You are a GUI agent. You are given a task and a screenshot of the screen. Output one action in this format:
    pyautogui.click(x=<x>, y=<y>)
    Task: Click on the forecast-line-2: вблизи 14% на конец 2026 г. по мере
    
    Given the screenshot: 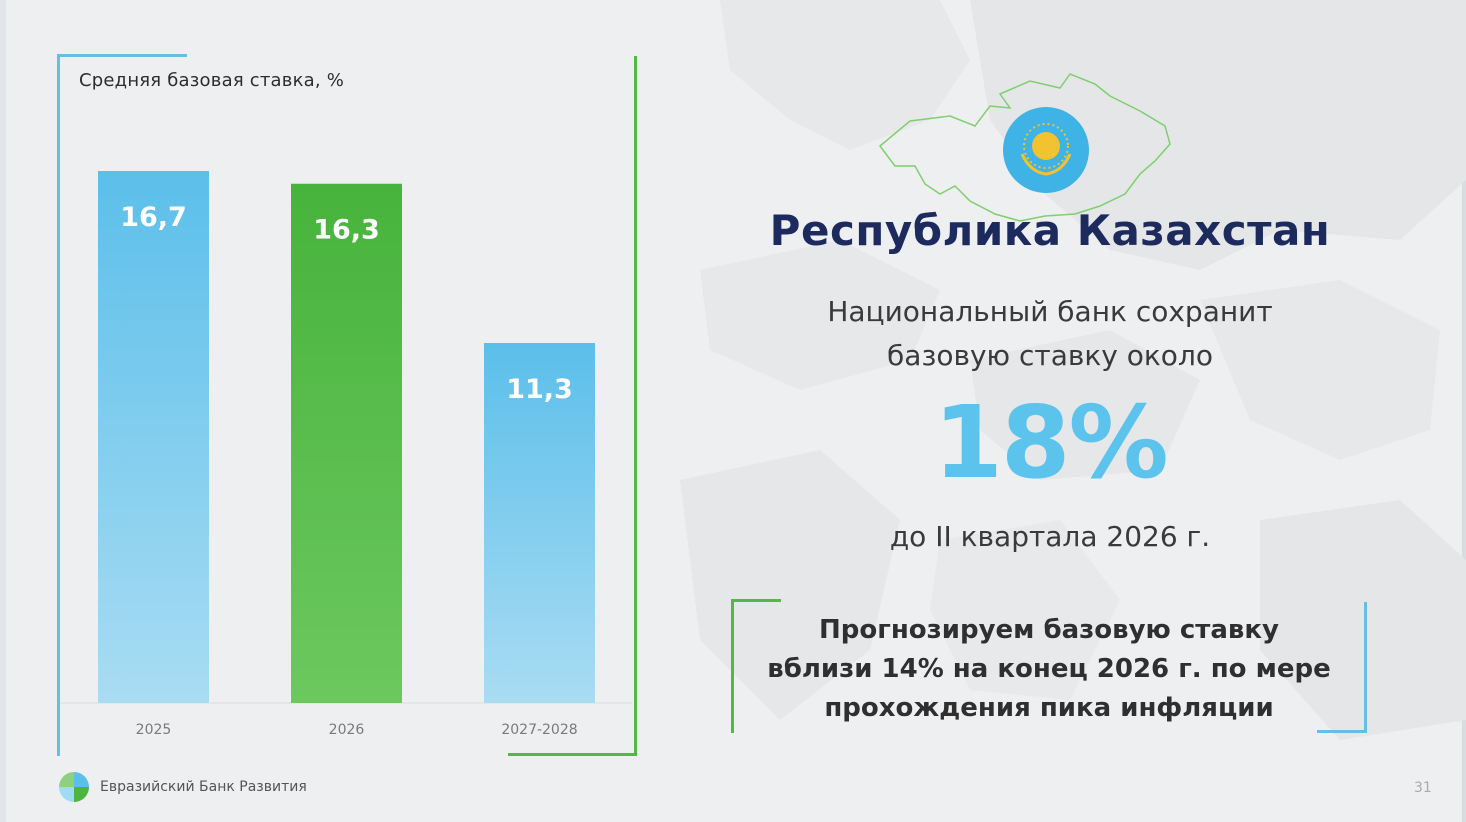 What is the action you would take?
    pyautogui.click(x=1049, y=669)
    